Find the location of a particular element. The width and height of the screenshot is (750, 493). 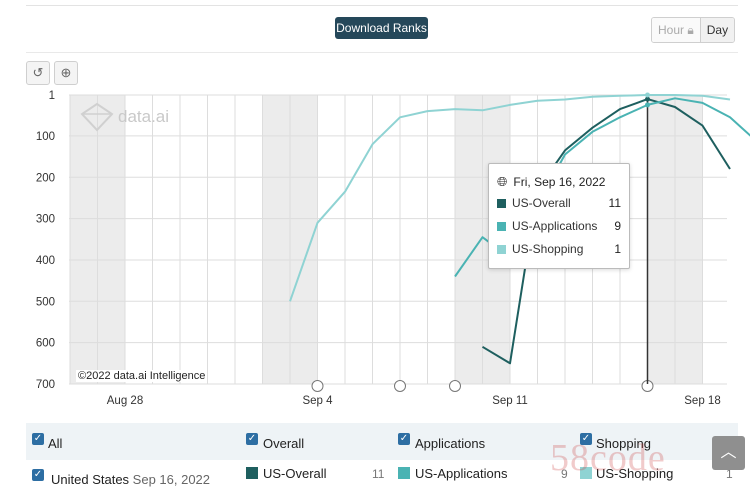

shopping-label: Shopping is located at coordinates (623, 443).